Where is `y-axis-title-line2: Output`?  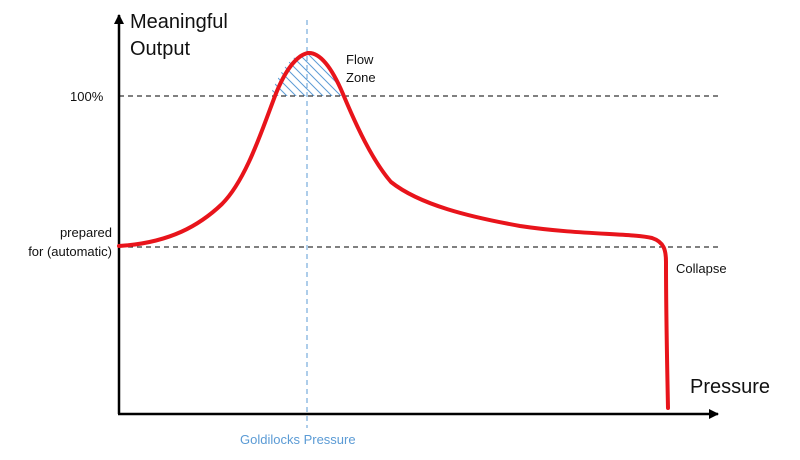
y-axis-title-line2: Output is located at coordinates (160, 49).